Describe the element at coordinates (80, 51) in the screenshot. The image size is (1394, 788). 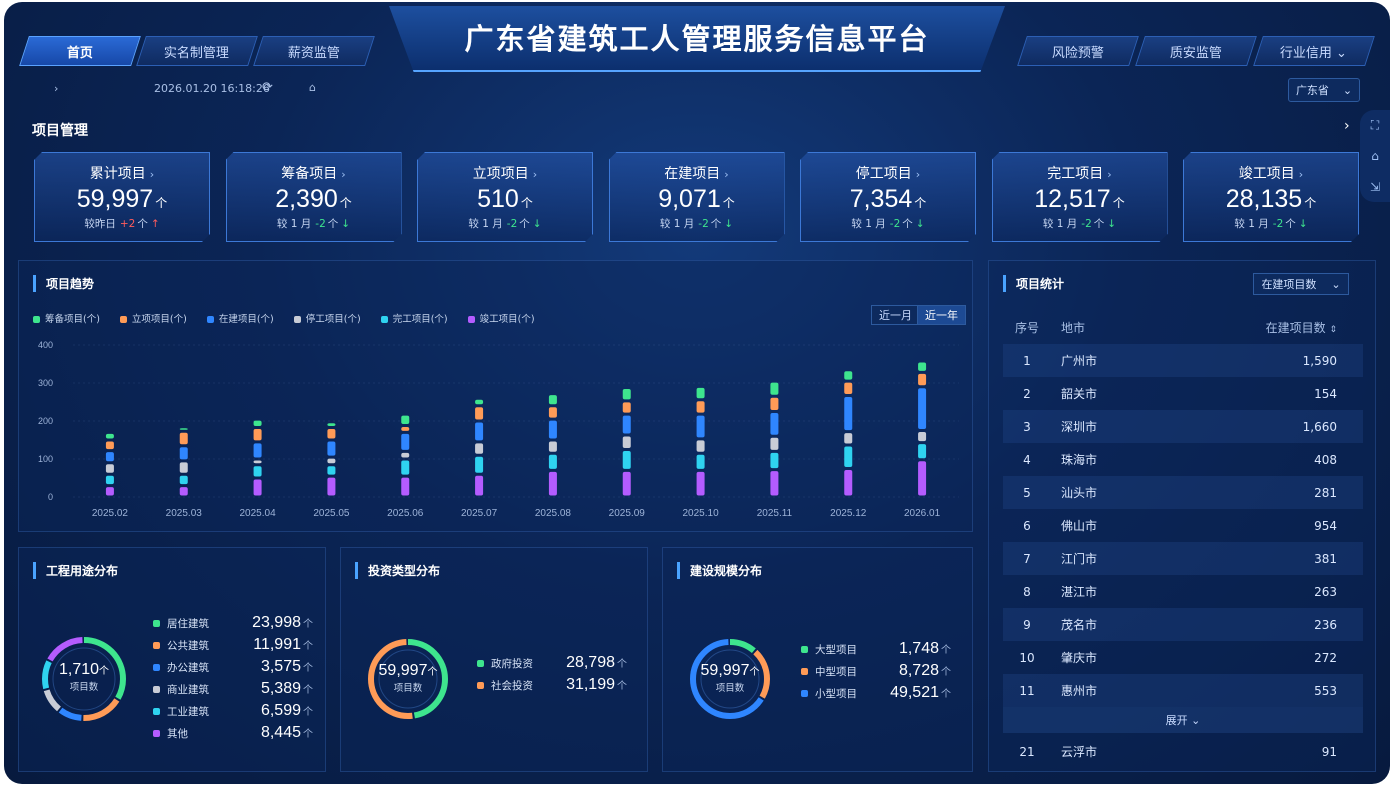
I see `tab-home: 首页` at that location.